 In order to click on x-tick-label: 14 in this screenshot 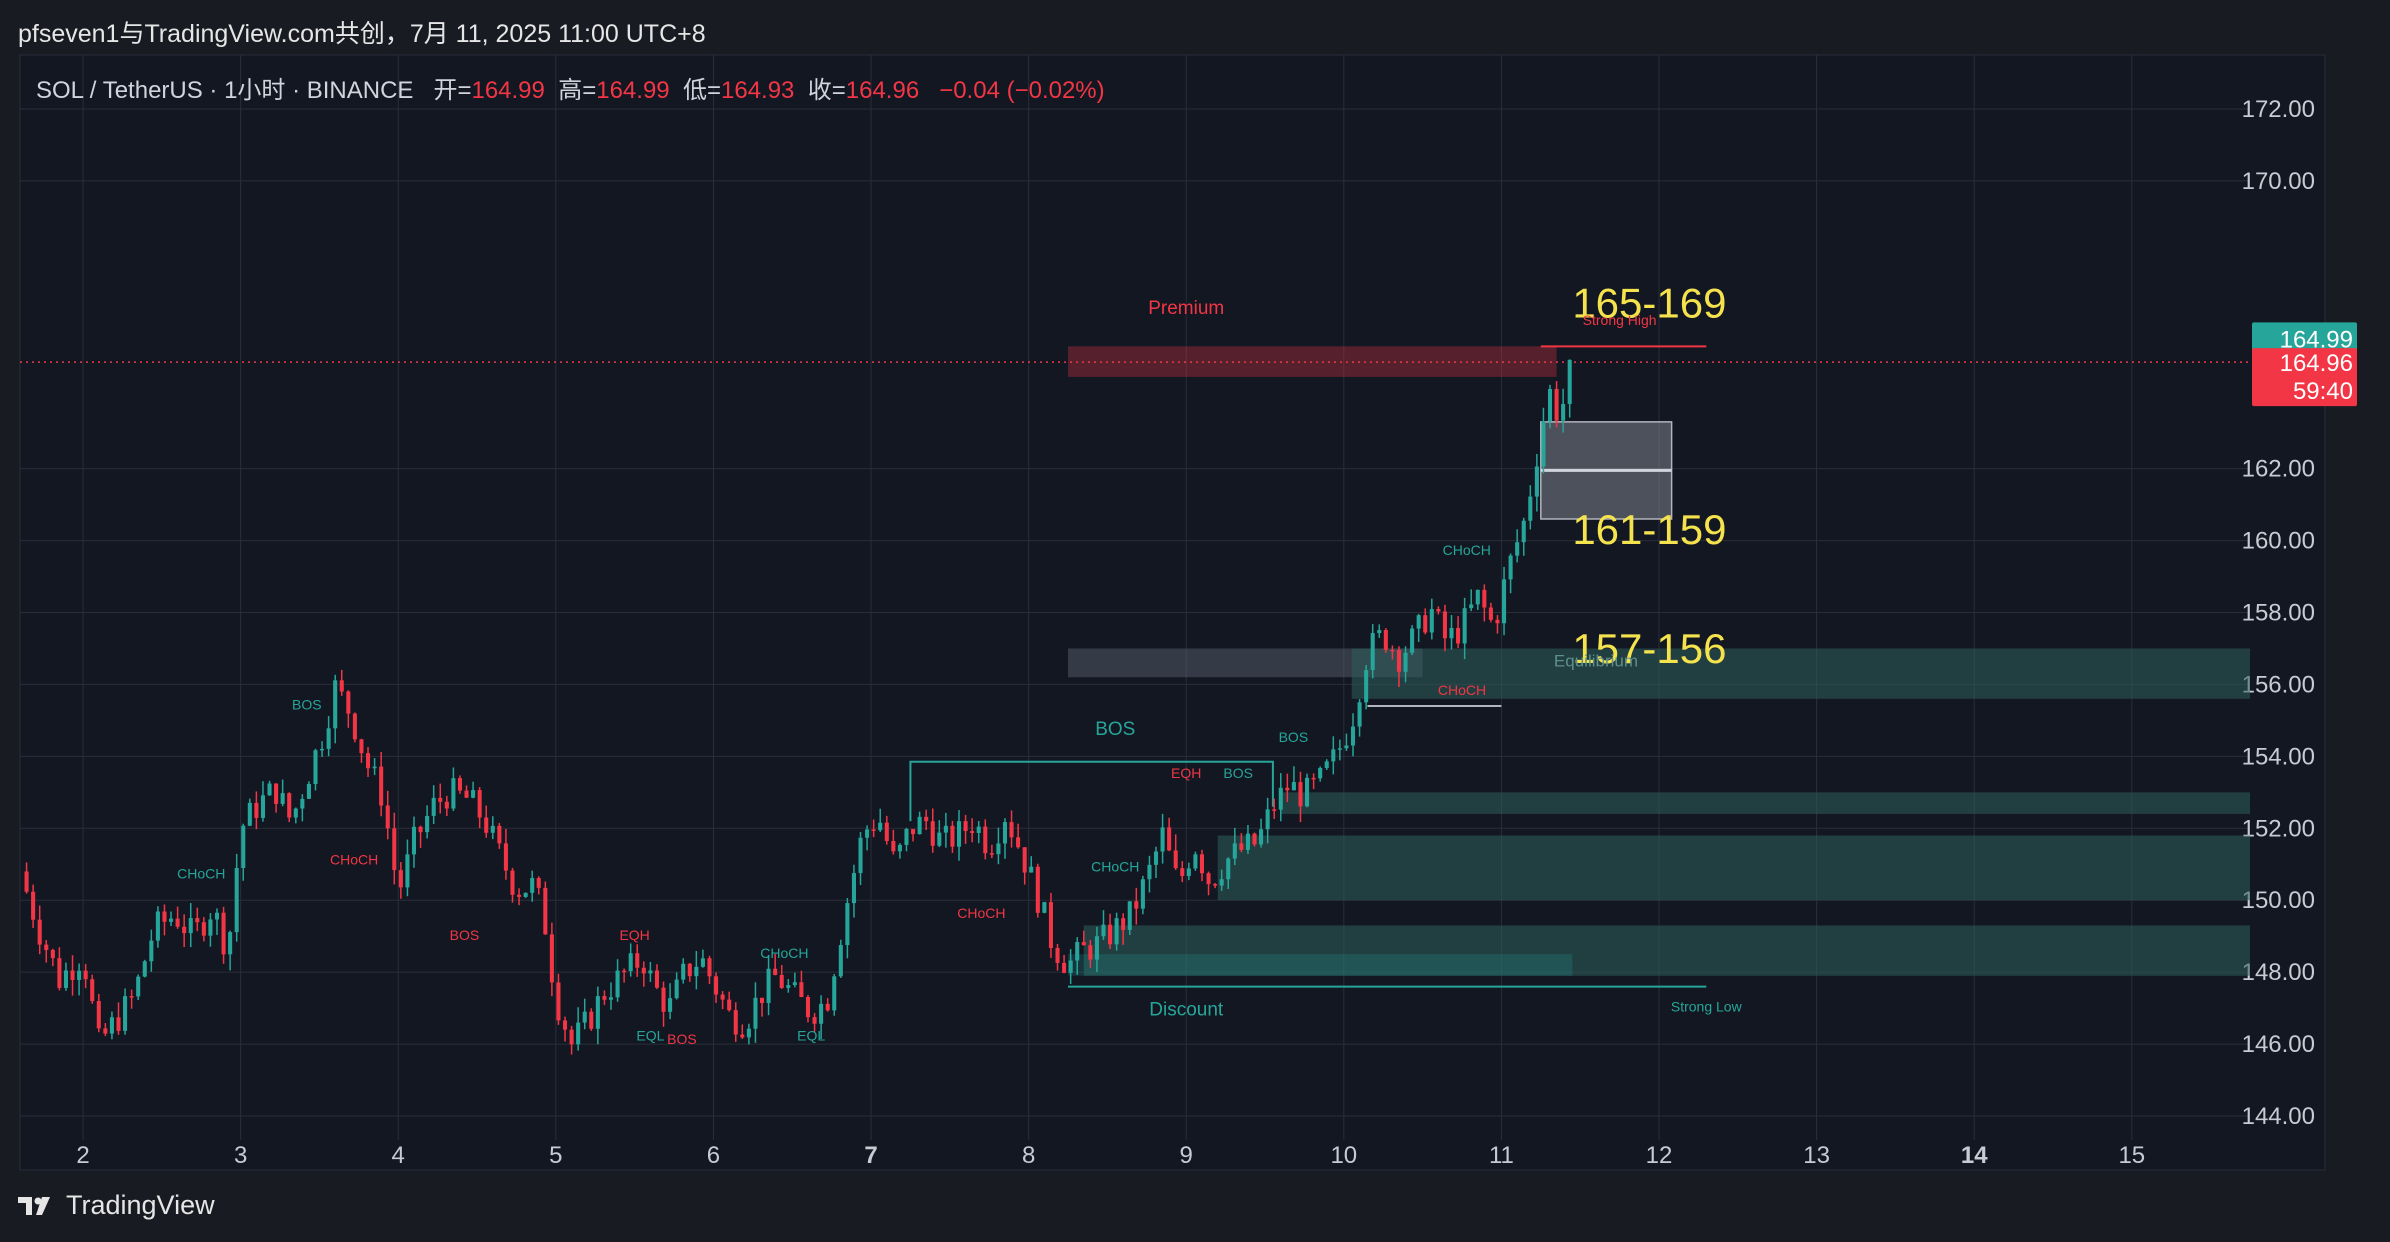, I will do `click(1974, 1155)`.